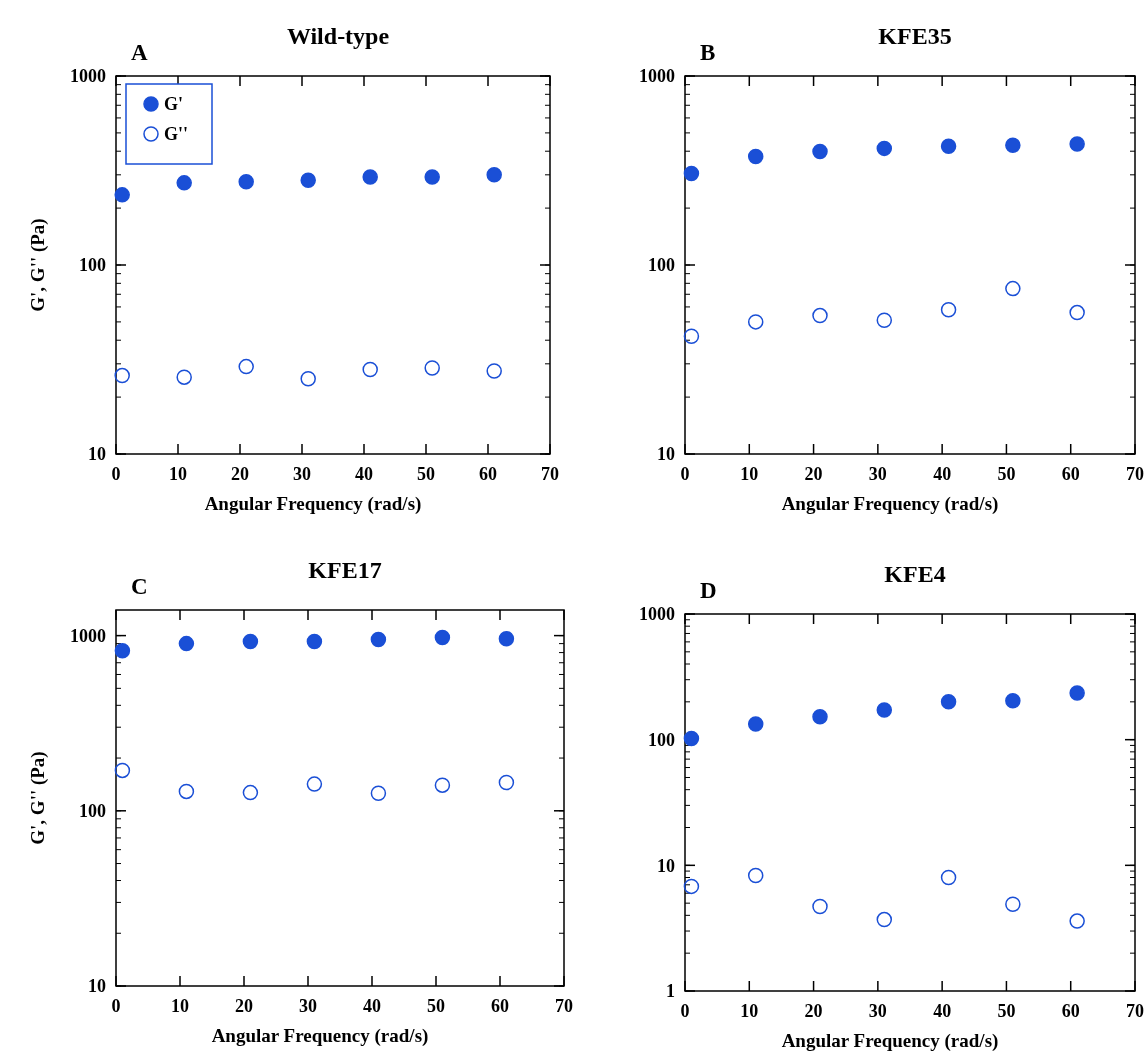 The height and width of the screenshot is (1063, 1144). Describe the element at coordinates (139, 586) in the screenshot. I see `text: C` at that location.